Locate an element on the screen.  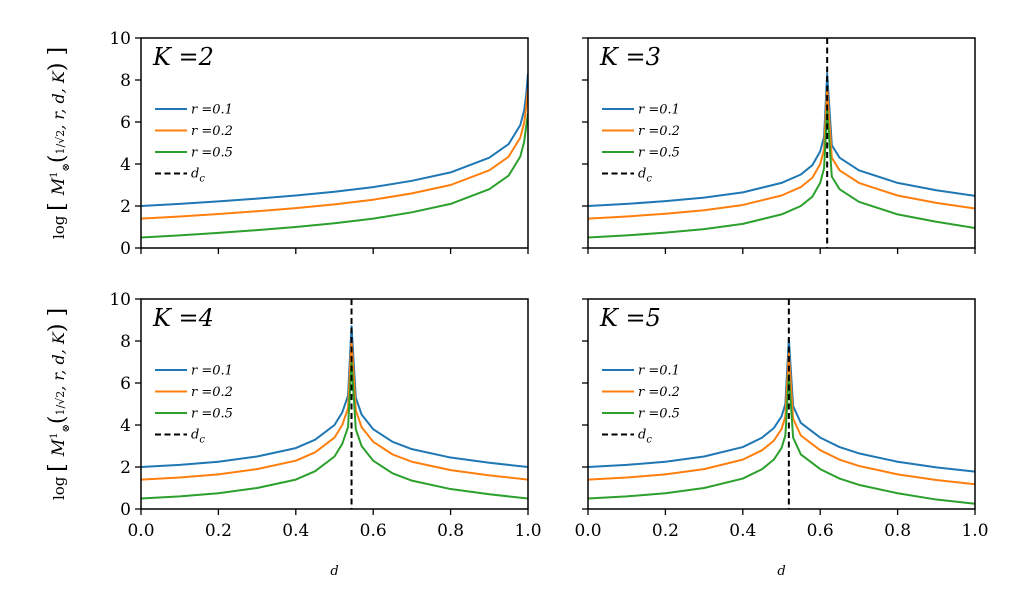
panel-title: K =3 is located at coordinates (630, 57).